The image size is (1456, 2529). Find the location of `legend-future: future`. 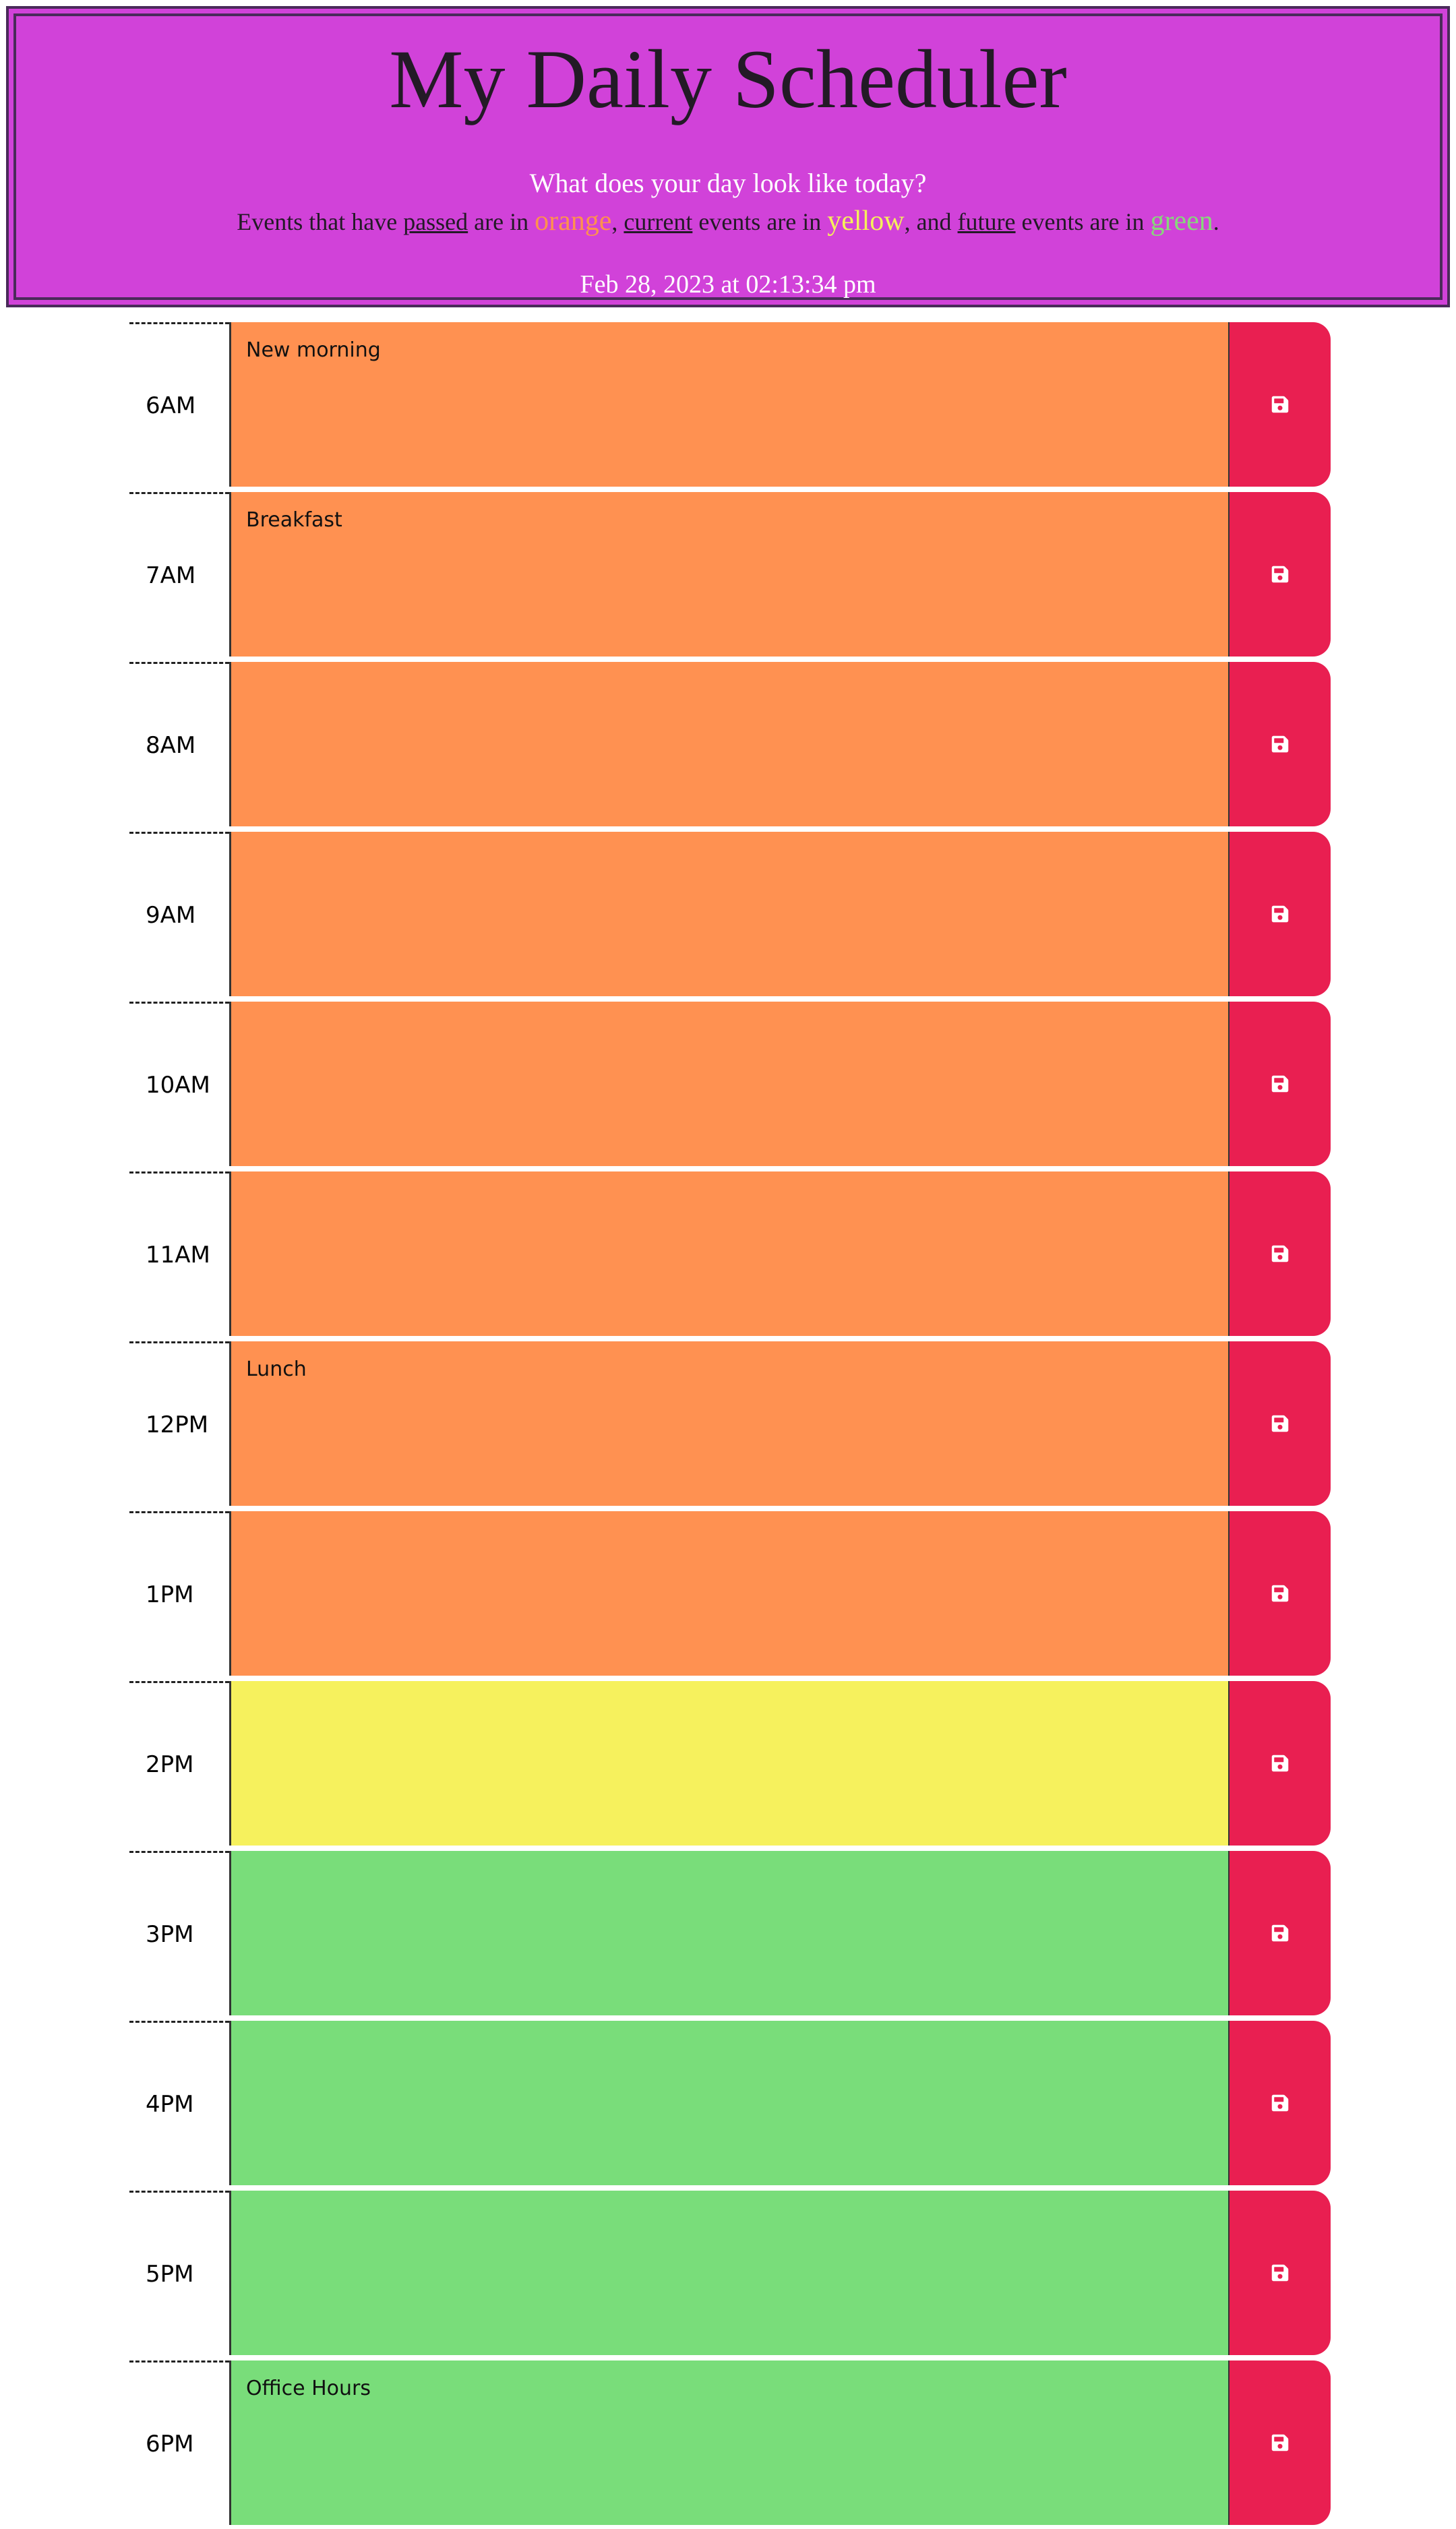

legend-future: future is located at coordinates (987, 221).